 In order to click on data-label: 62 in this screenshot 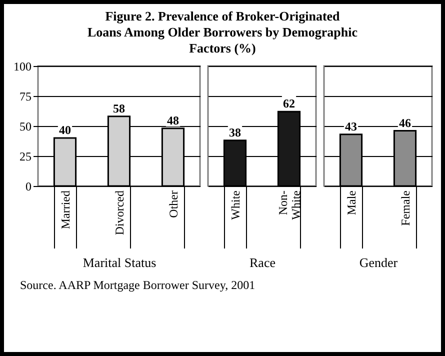, I will do `click(289, 103)`.